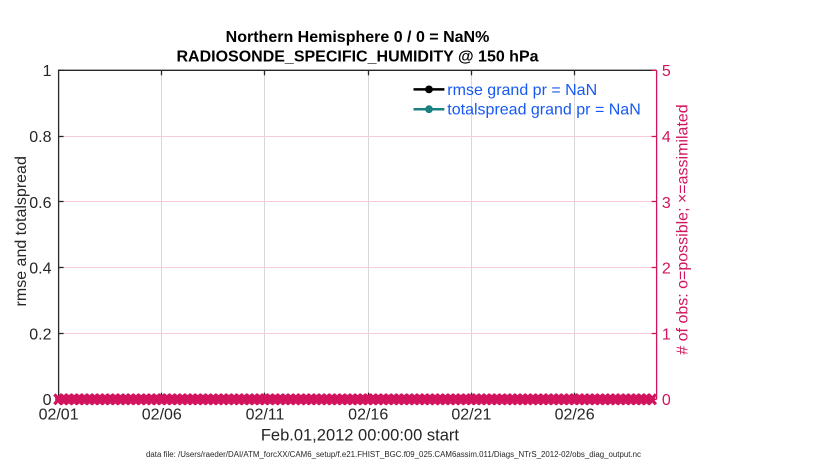 The width and height of the screenshot is (830, 470). Describe the element at coordinates (265, 415) in the screenshot. I see `svg-text: 02/11` at that location.